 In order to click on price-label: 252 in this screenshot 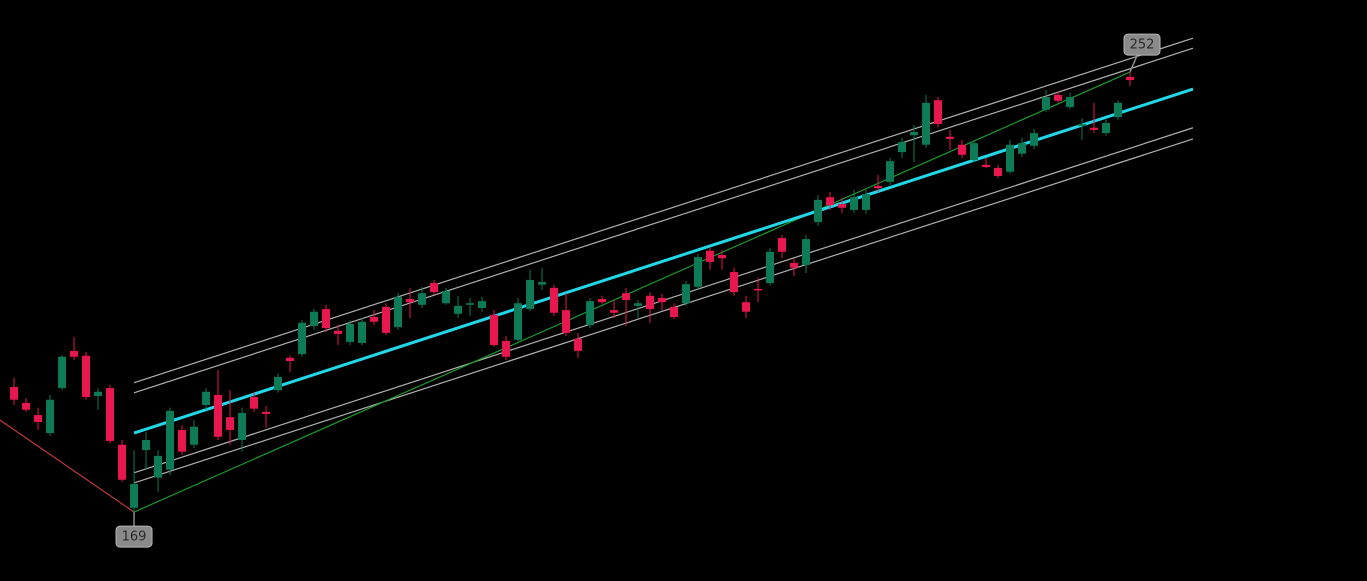, I will do `click(1142, 45)`.